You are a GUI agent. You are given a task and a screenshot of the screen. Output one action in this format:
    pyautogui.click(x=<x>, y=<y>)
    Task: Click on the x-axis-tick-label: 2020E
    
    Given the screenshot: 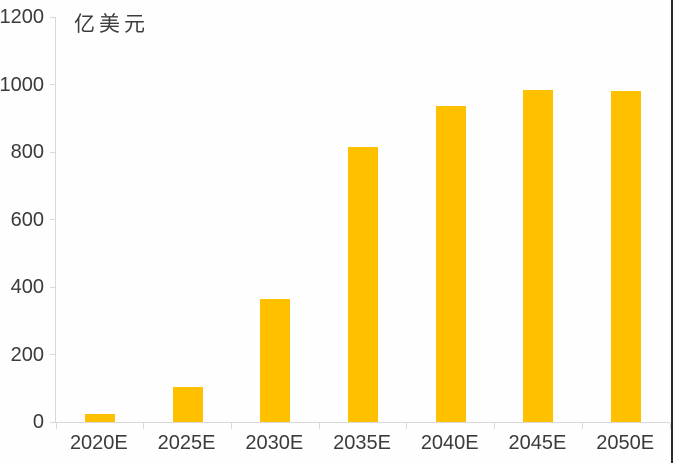 What is the action you would take?
    pyautogui.click(x=98, y=443)
    